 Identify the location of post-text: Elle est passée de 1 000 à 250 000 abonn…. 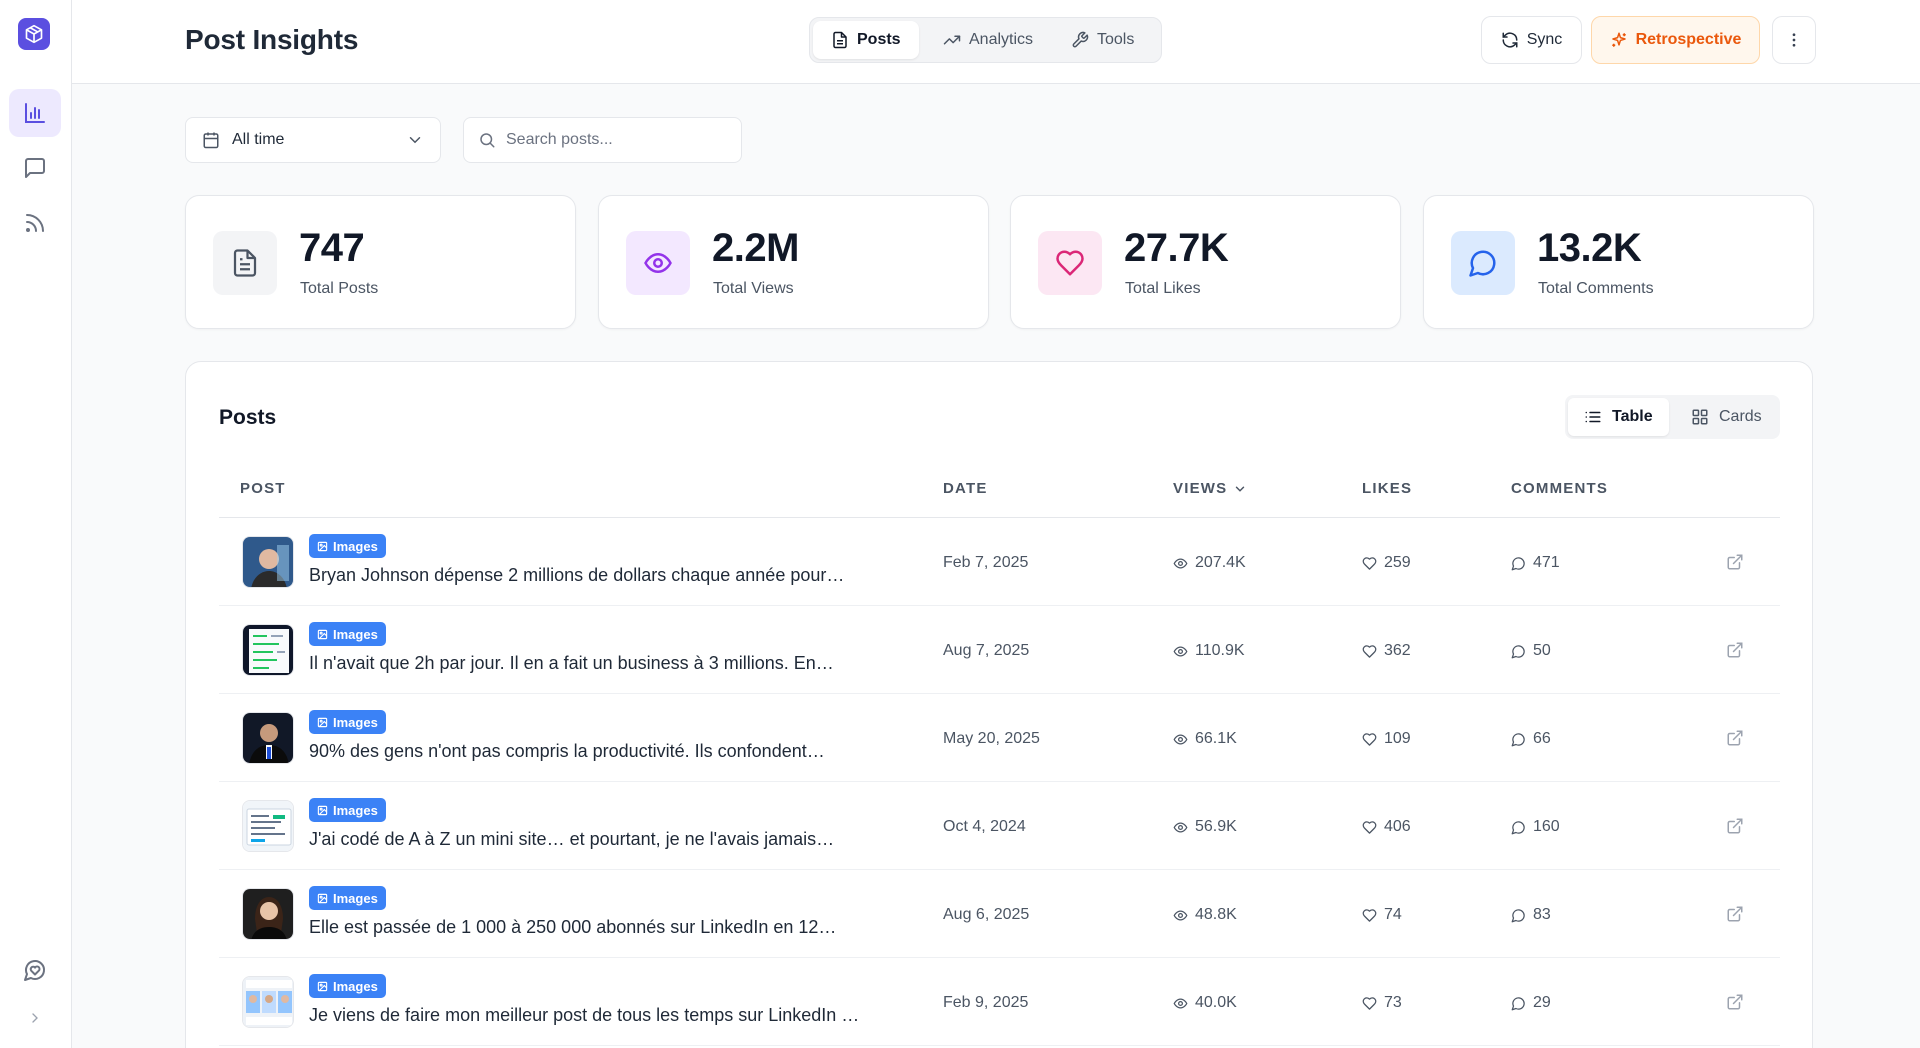
(573, 927).